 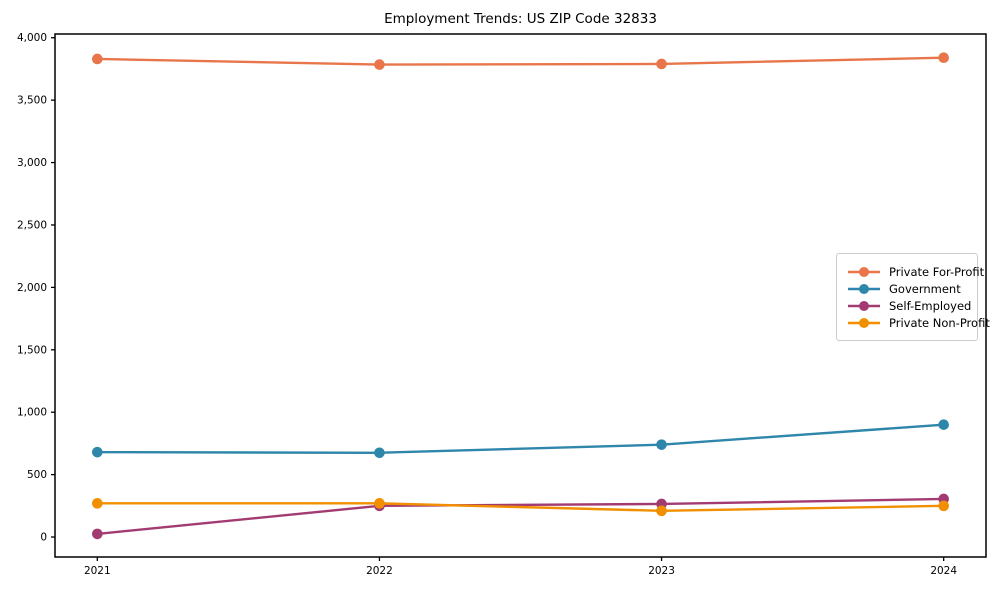 I want to click on legend-item-private-for-profit: Private For-Profit, so click(x=915, y=271).